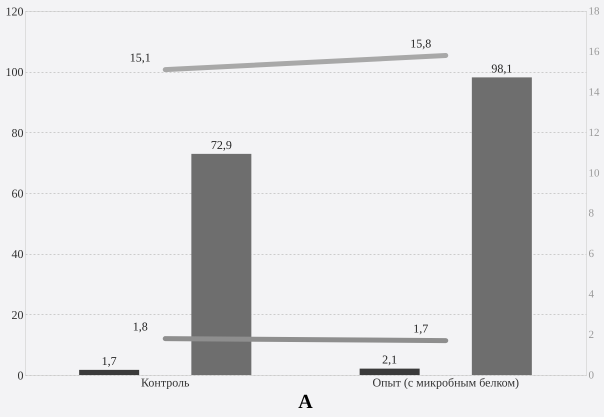 This screenshot has height=417, width=604. I want to click on text: A, so click(306, 402).